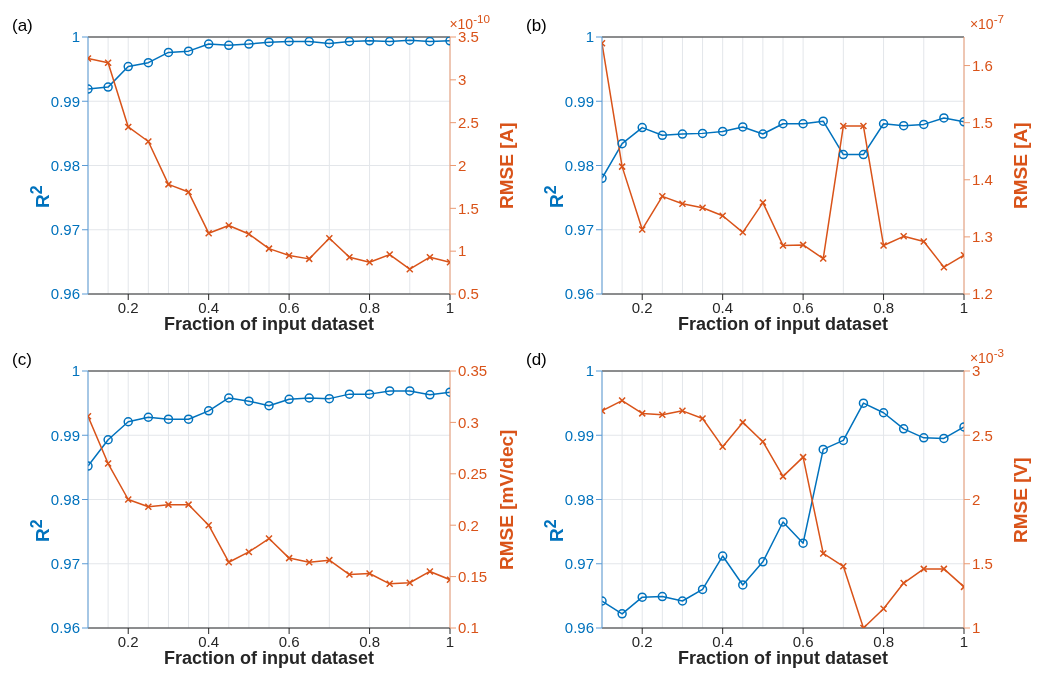 This screenshot has width=1041, height=675. Describe the element at coordinates (468, 294) in the screenshot. I see `y2-tick-label: 0.5` at that location.